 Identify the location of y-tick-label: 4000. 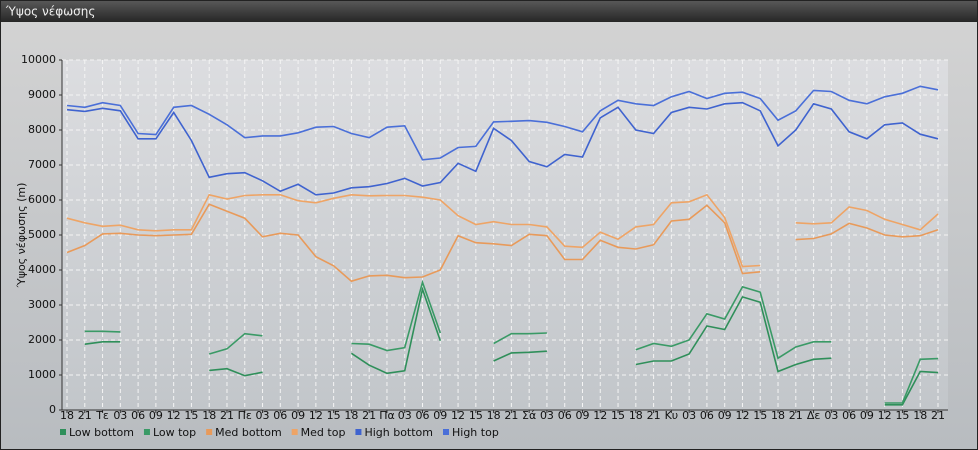
(42, 269).